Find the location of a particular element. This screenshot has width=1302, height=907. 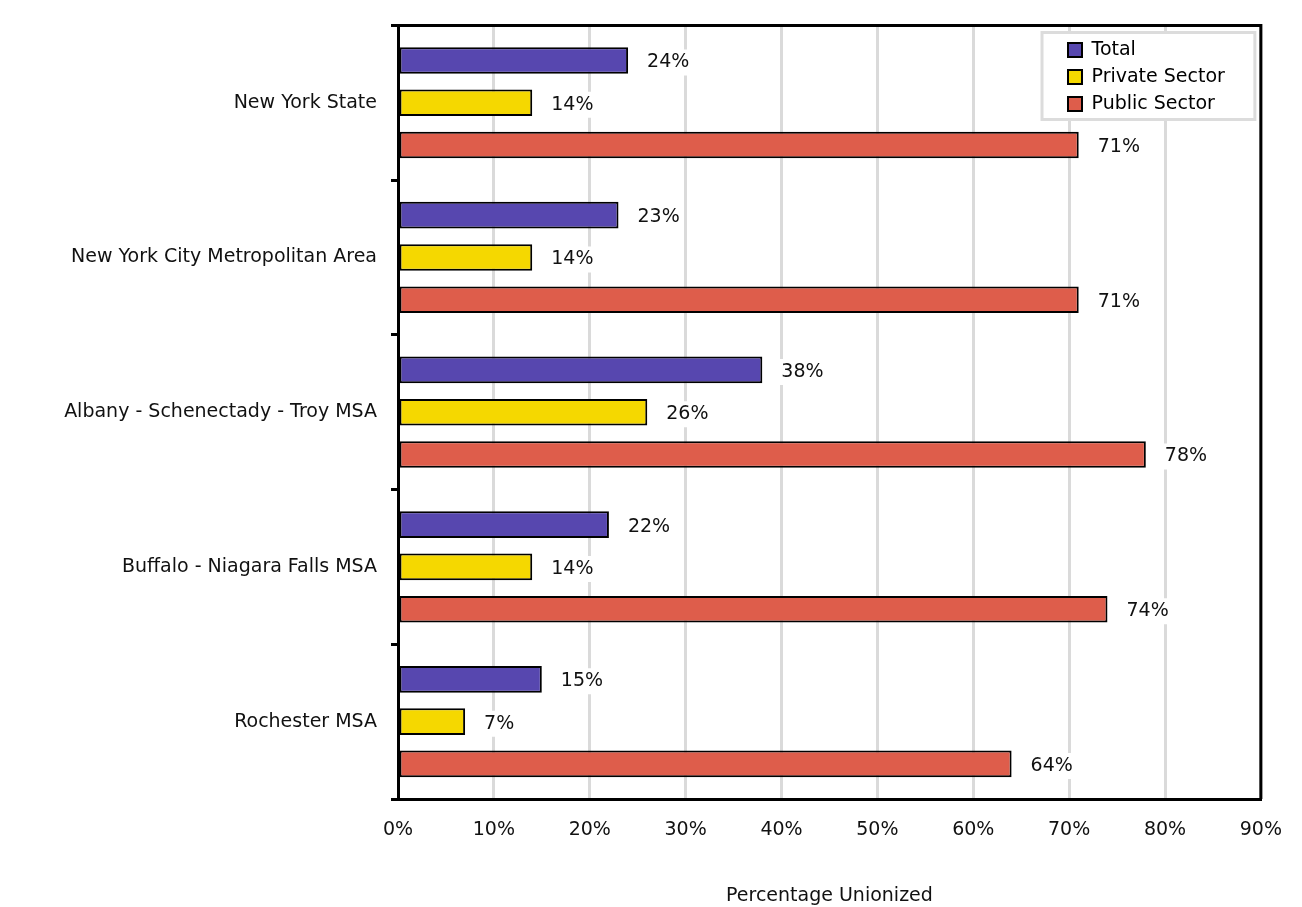

x-tick-label: 10% is located at coordinates (493, 828).